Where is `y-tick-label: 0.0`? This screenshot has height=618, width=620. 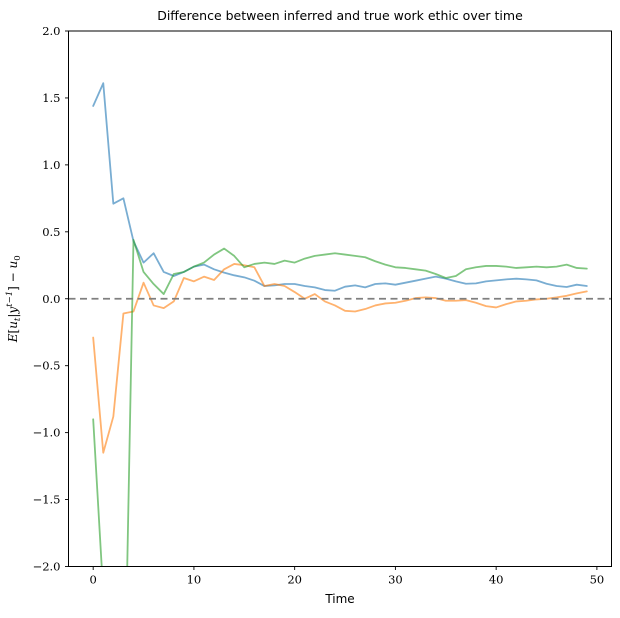 y-tick-label: 0.0 is located at coordinates (51, 299).